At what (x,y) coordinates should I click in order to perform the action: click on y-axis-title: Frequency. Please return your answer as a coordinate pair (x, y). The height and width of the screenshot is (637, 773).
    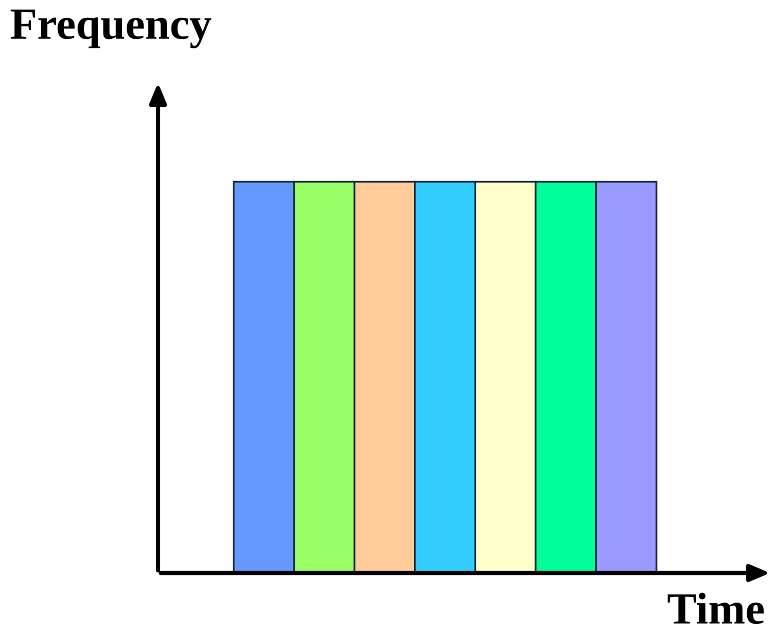
    Looking at the image, I should click on (111, 29).